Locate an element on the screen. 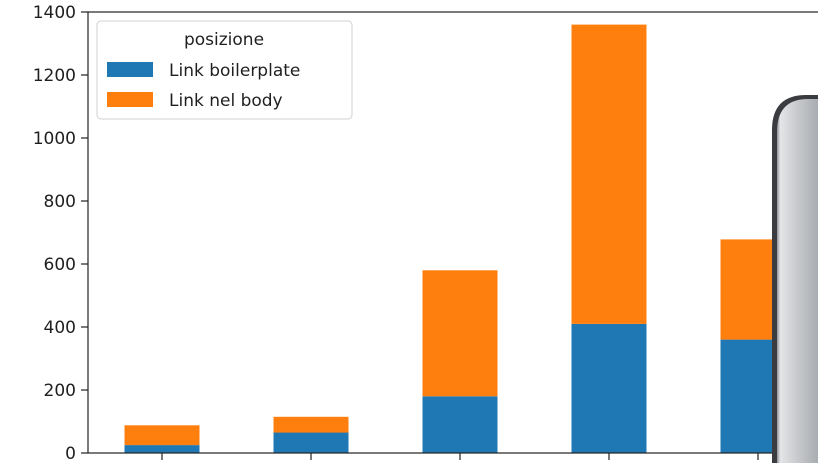  y-tick-label: 400 is located at coordinates (60, 328).